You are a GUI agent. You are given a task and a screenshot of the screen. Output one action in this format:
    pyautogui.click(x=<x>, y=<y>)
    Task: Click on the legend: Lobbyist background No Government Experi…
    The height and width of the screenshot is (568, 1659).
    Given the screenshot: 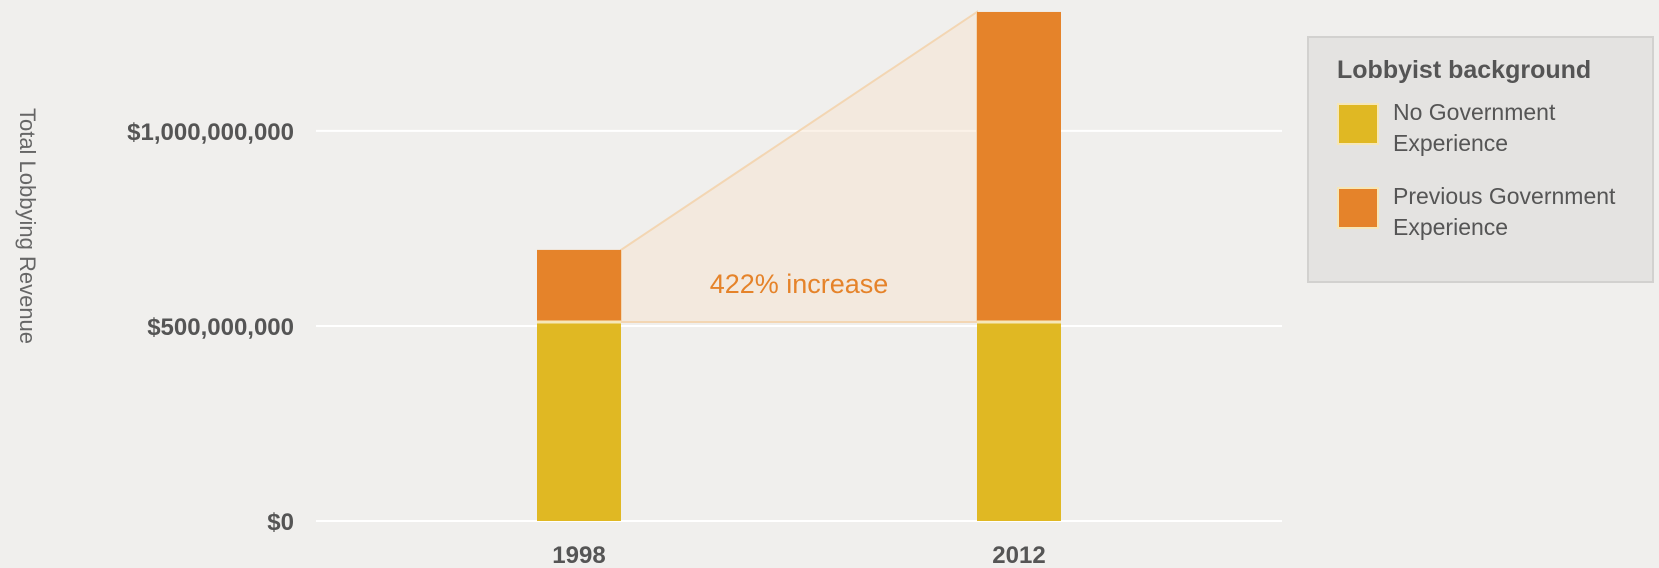 What is the action you would take?
    pyautogui.click(x=1480, y=159)
    